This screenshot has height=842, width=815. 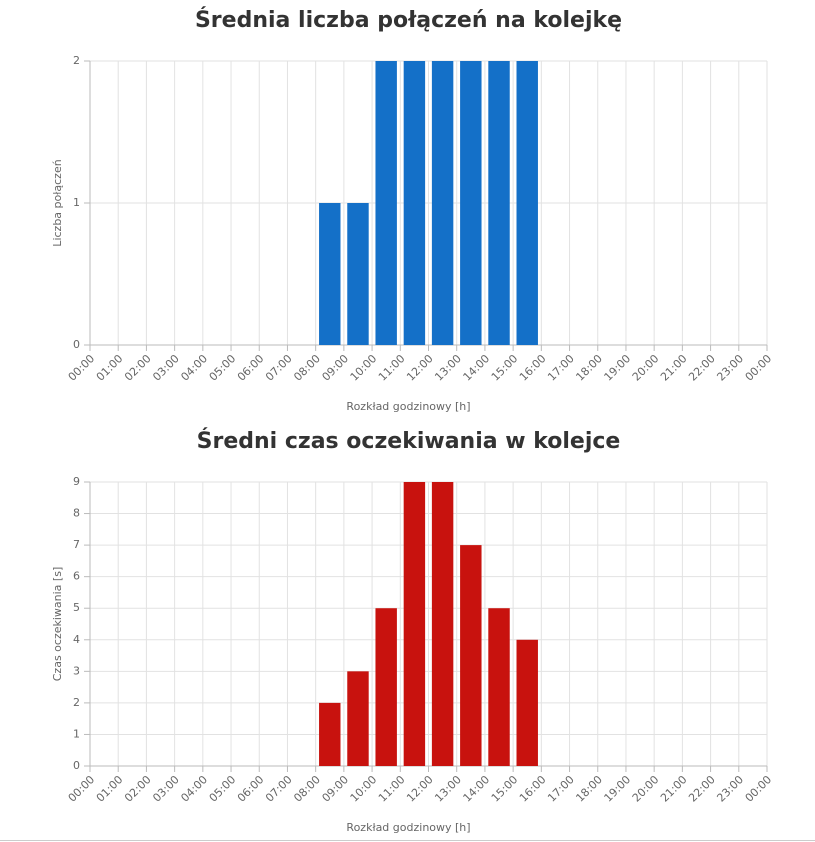 What do you see at coordinates (57, 202) in the screenshot?
I see `y-axis-label: Liczba połączeń` at bounding box center [57, 202].